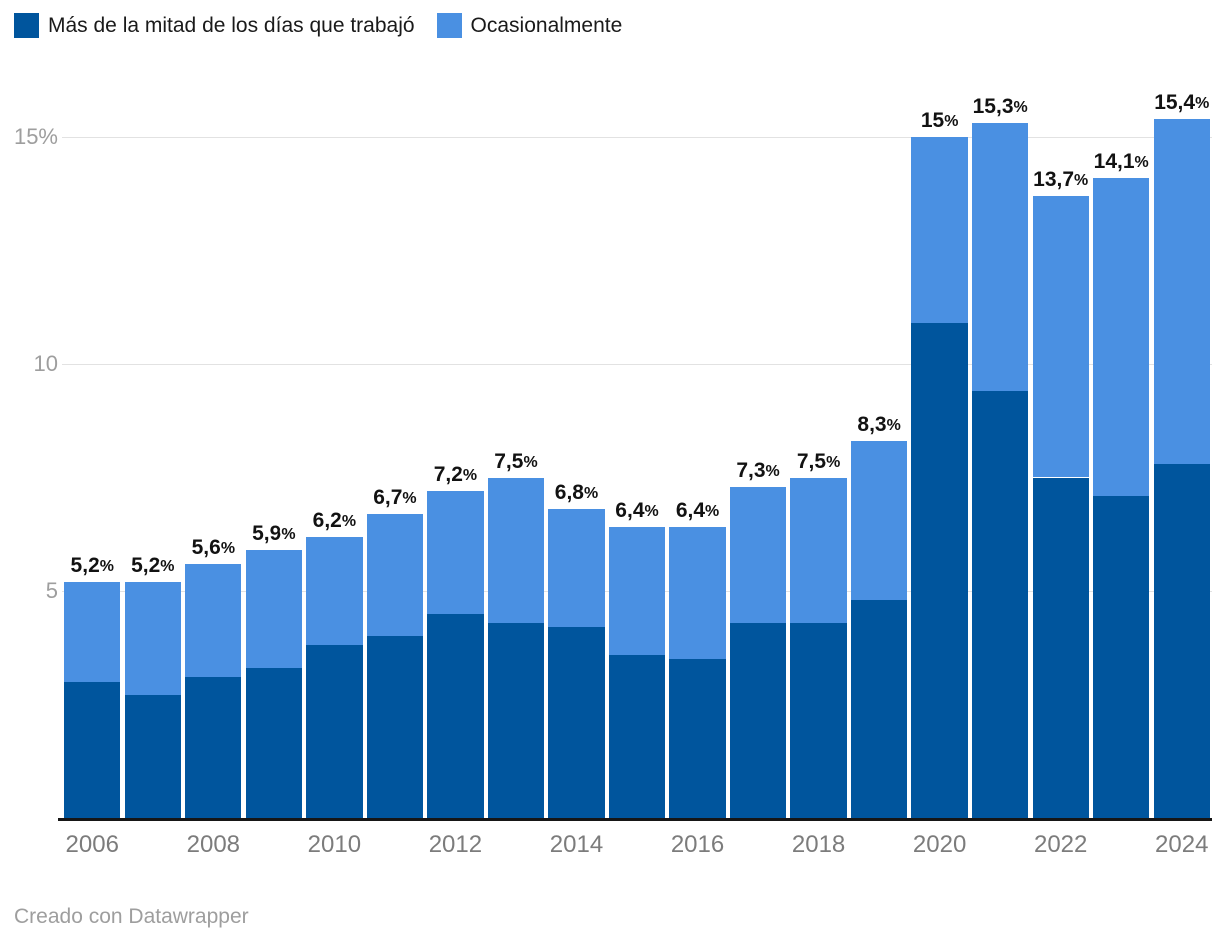 This screenshot has width=1220, height=942. What do you see at coordinates (273, 743) in the screenshot?
I see `bar-2009-more-than-half-days` at bounding box center [273, 743].